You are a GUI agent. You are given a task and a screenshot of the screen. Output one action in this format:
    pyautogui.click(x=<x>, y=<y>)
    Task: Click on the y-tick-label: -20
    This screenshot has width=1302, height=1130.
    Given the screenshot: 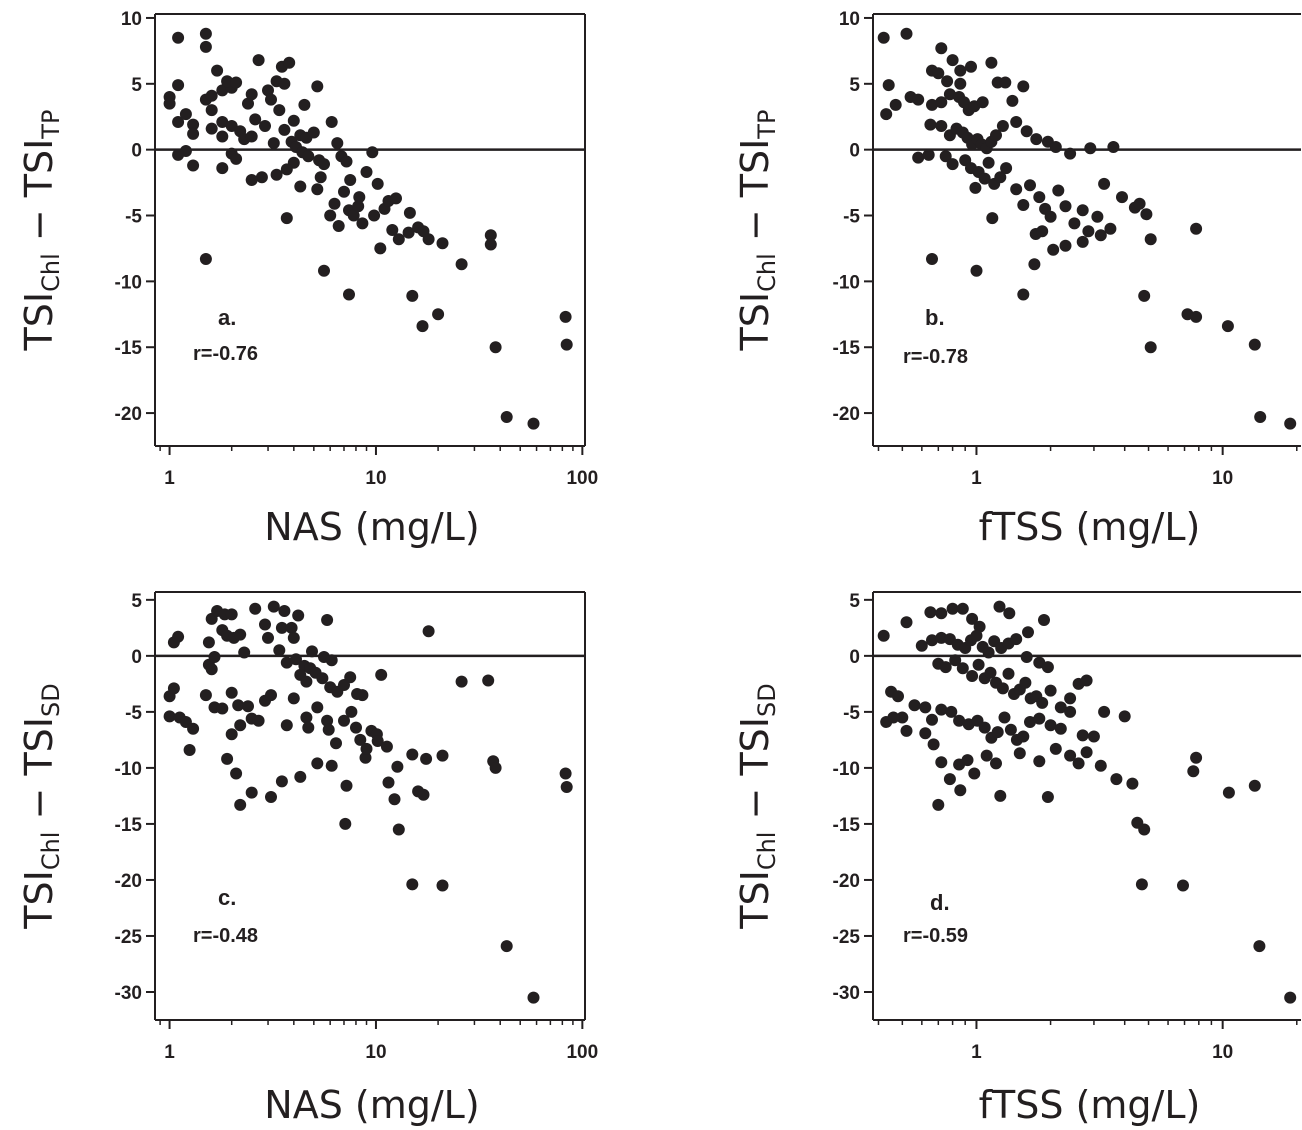 What is the action you would take?
    pyautogui.click(x=846, y=414)
    